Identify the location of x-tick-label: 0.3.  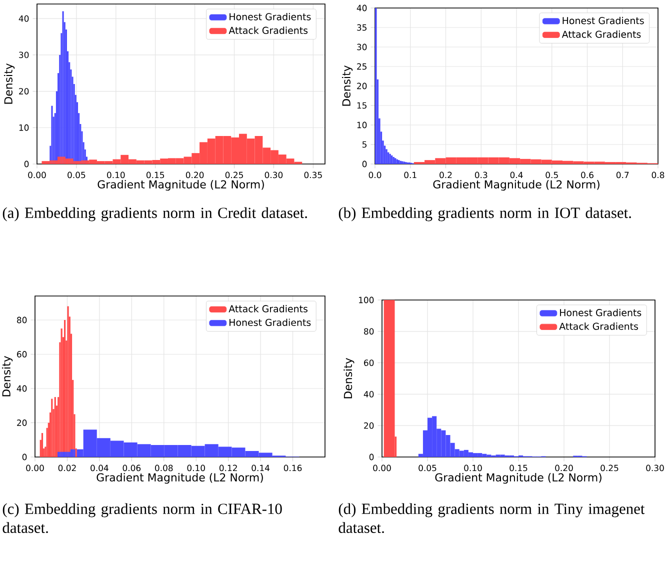
(481, 175).